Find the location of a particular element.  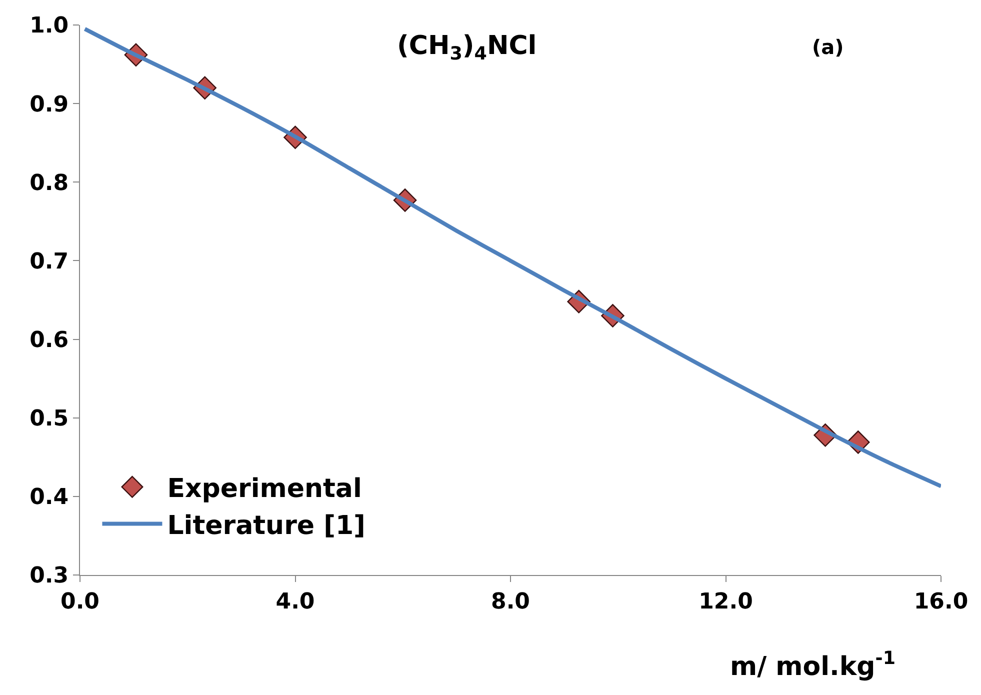

y-tick-label: 0.3 is located at coordinates (49, 576).